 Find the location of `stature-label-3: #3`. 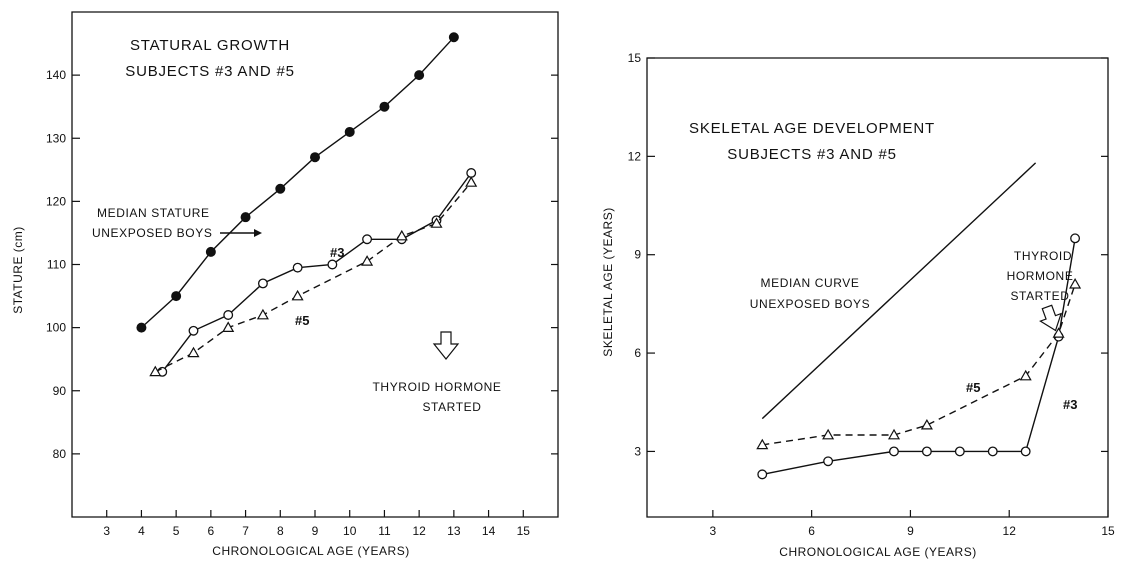

stature-label-3: #3 is located at coordinates (337, 252).